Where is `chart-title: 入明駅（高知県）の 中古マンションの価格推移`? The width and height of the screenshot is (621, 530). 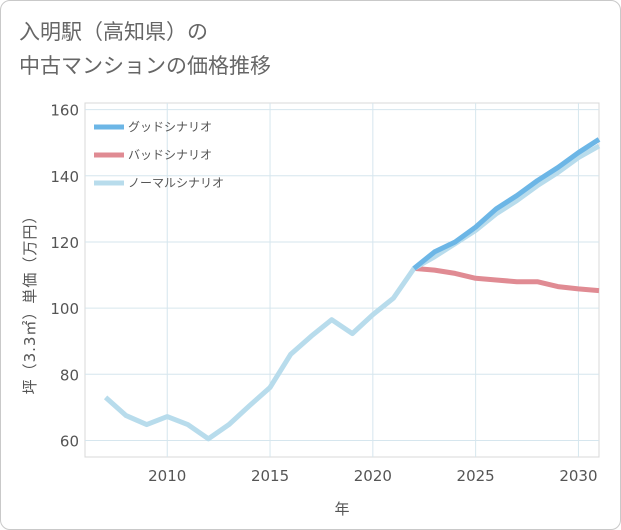 chart-title: 入明駅（高知県）の 中古マンションの価格推移 is located at coordinates (145, 49).